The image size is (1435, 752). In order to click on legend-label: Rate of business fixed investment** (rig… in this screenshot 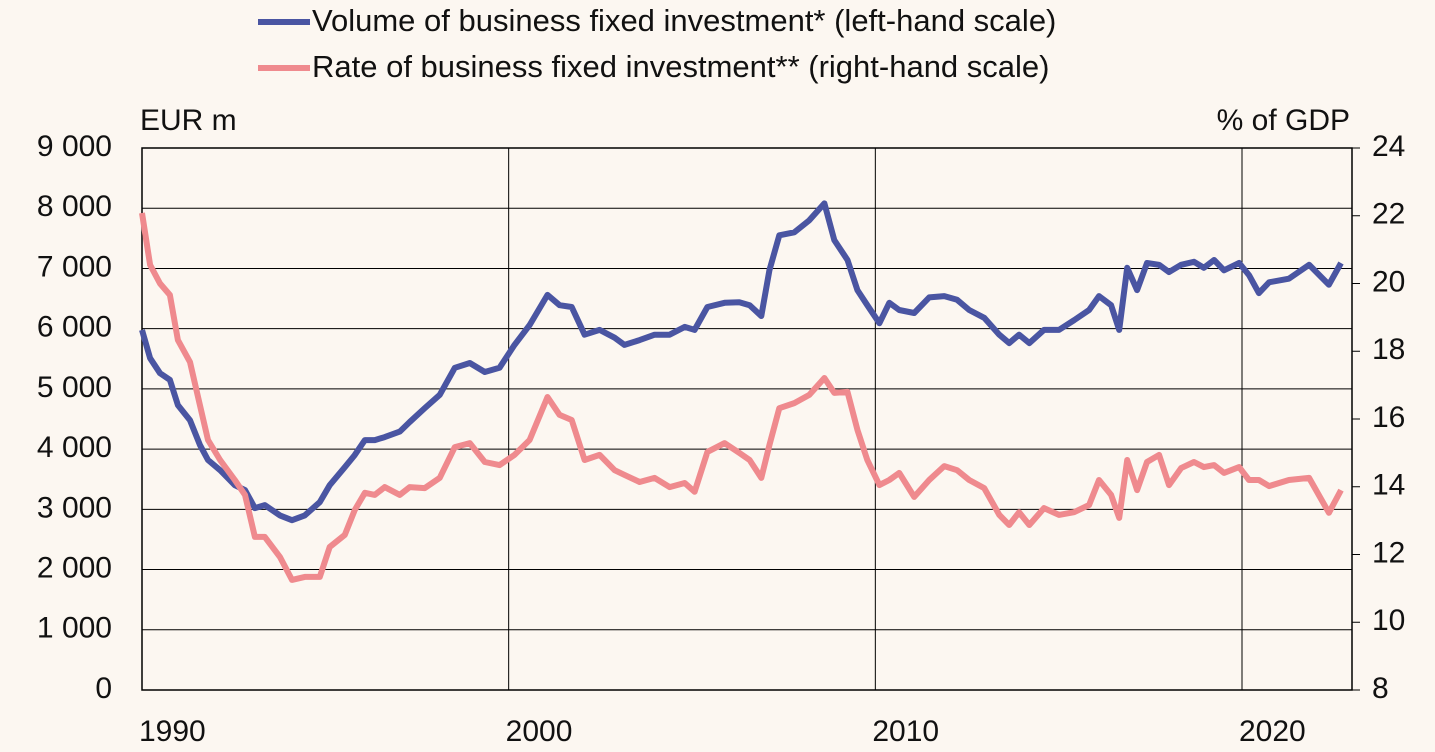, I will do `click(680, 66)`.